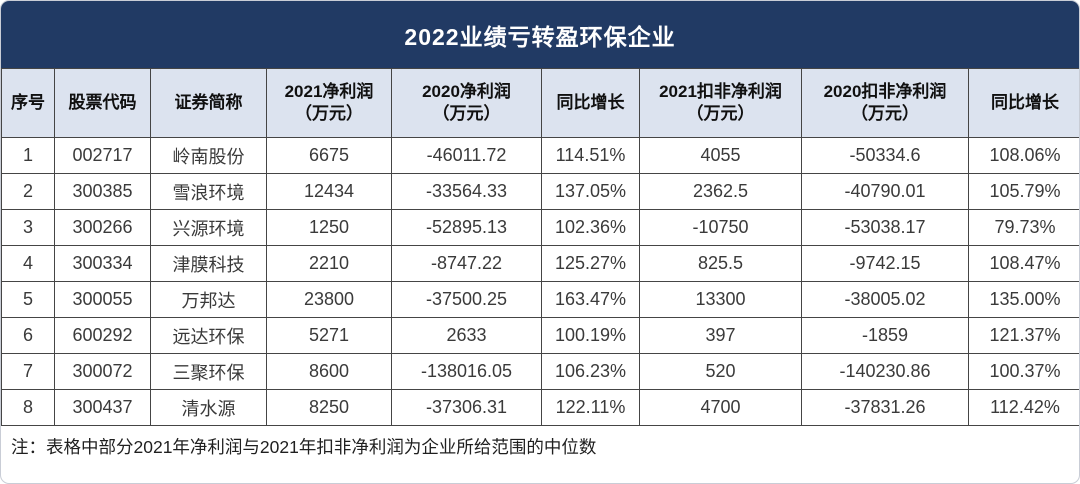 The image size is (1080, 484). What do you see at coordinates (590, 371) in the screenshot?
I see `table-cell: 106.23%` at bounding box center [590, 371].